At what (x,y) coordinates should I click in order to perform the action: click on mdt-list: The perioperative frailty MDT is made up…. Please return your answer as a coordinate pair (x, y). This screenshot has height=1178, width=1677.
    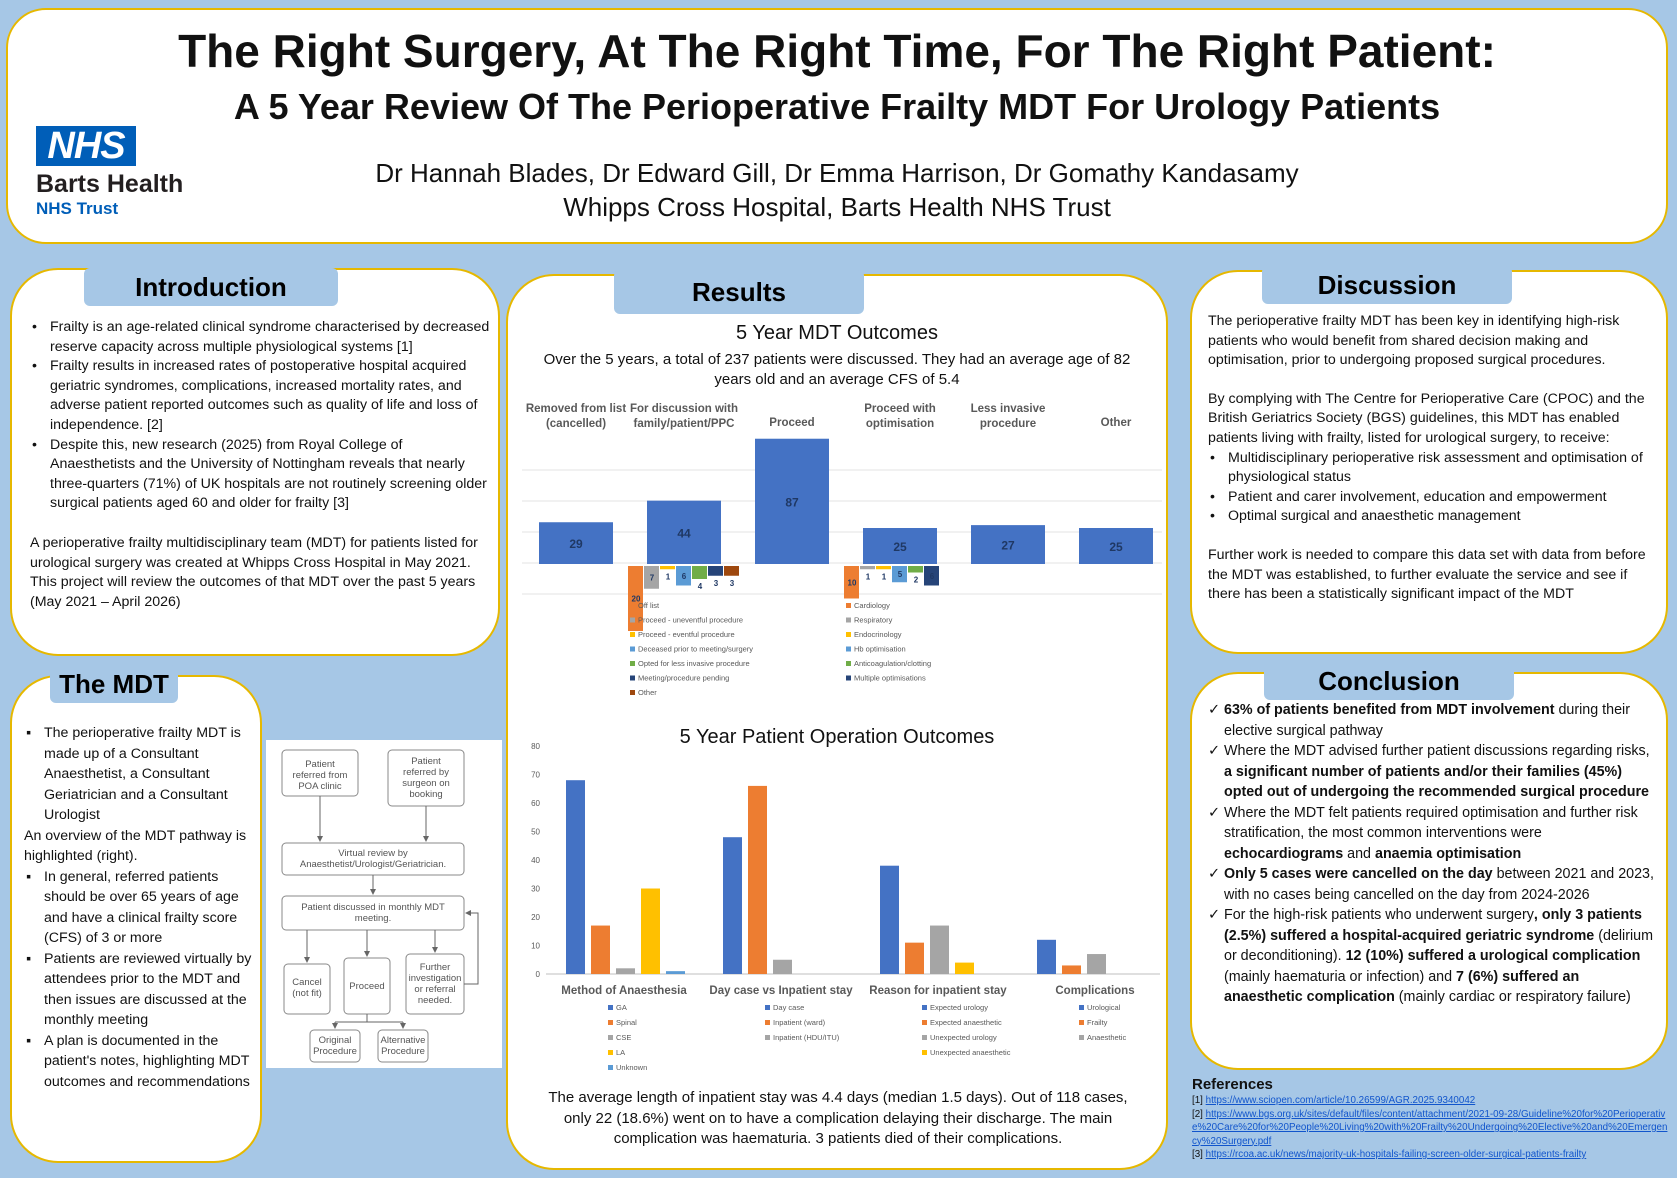
    Looking at the image, I should click on (141, 774).